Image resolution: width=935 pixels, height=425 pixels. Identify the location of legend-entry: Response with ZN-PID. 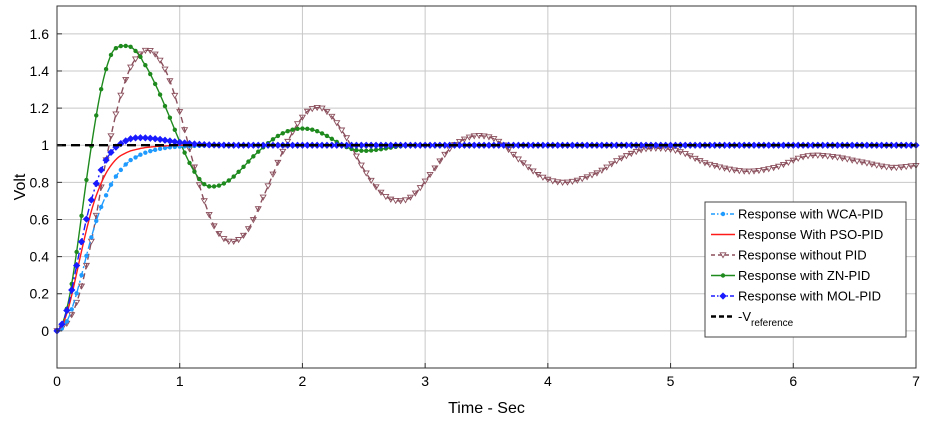
(790, 275).